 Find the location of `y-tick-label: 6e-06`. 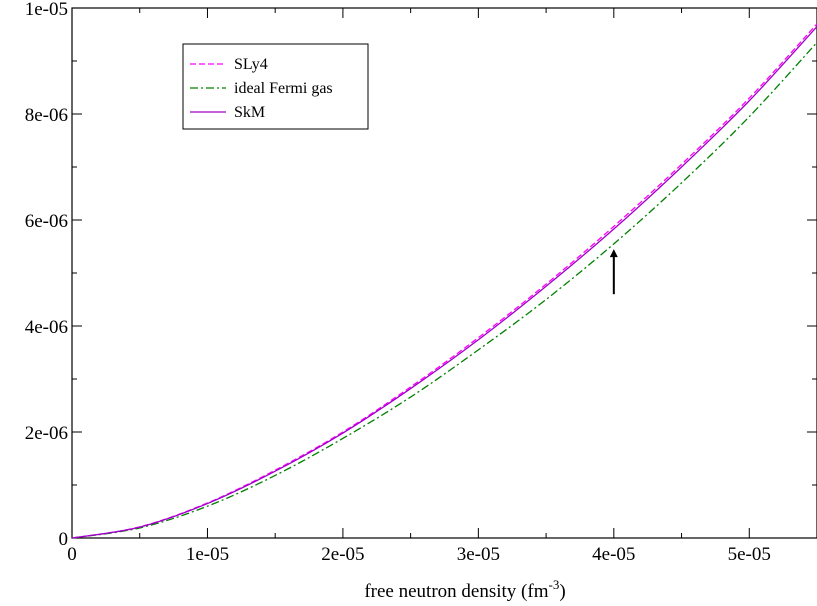

y-tick-label: 6e-06 is located at coordinates (46, 221).